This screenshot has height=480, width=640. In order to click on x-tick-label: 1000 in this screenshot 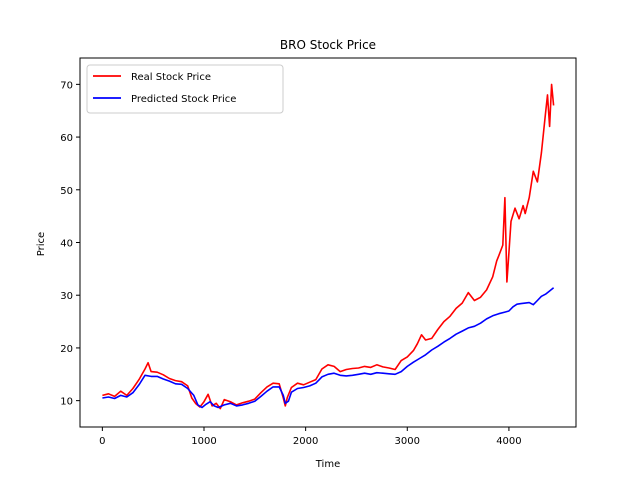, I will do `click(203, 441)`.